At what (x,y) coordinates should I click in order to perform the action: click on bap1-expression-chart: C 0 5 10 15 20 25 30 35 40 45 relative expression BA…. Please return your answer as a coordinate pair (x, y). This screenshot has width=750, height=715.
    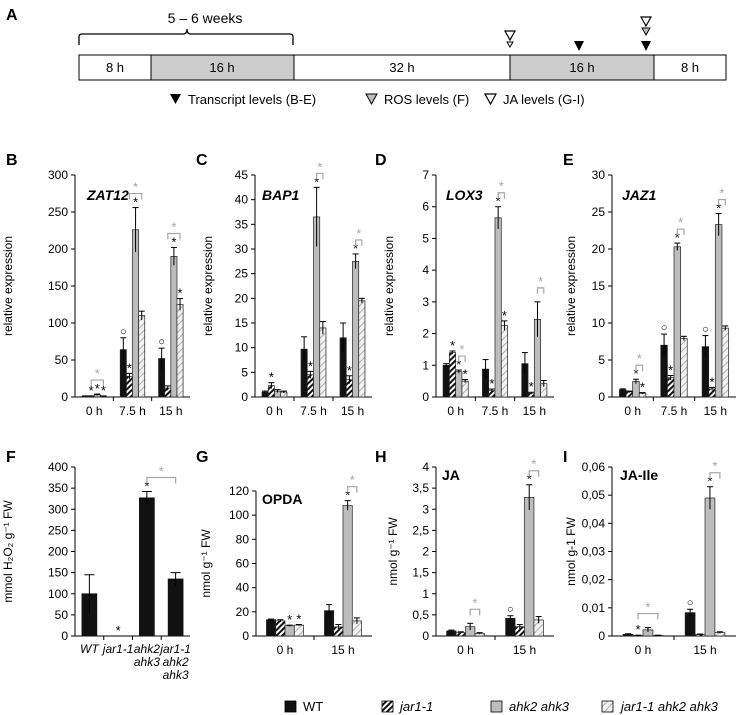
    Looking at the image, I should click on (284, 285).